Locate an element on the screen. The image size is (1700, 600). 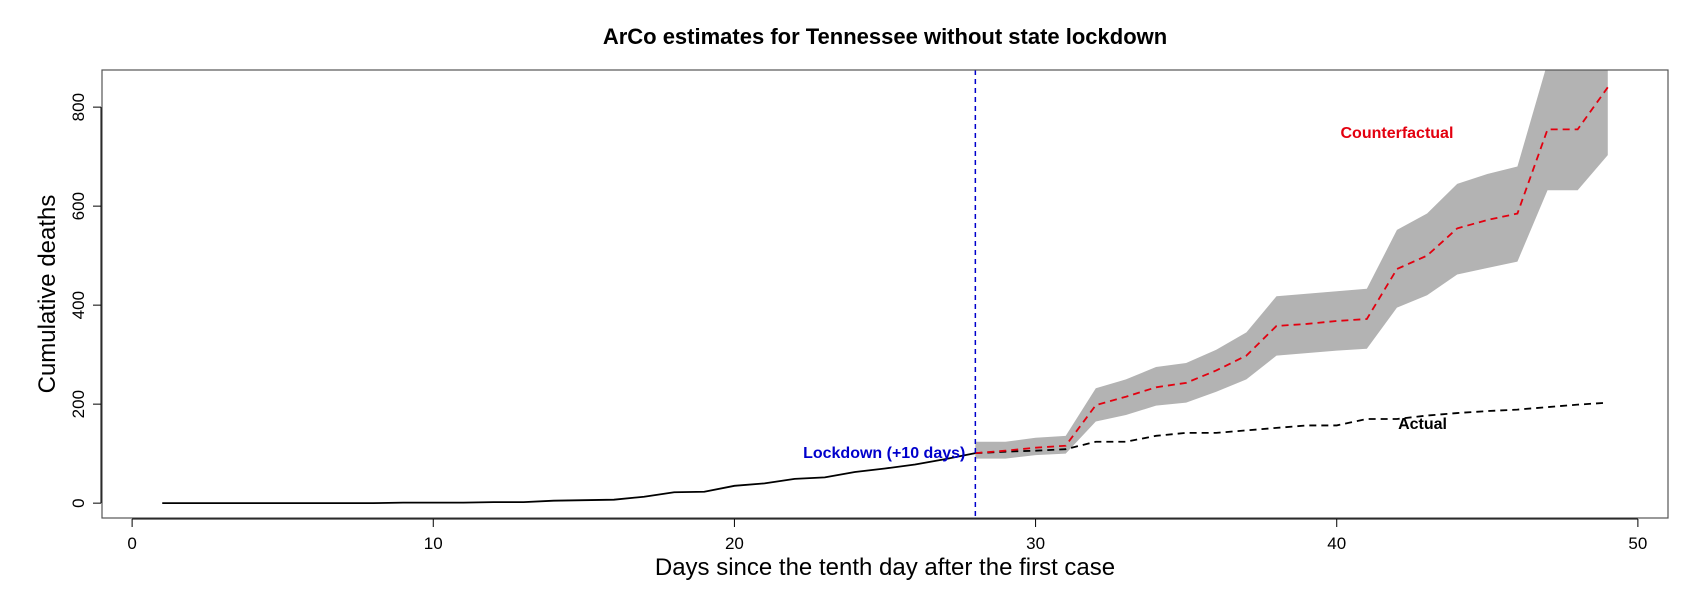
y-tick-label: 400 is located at coordinates (78, 305).